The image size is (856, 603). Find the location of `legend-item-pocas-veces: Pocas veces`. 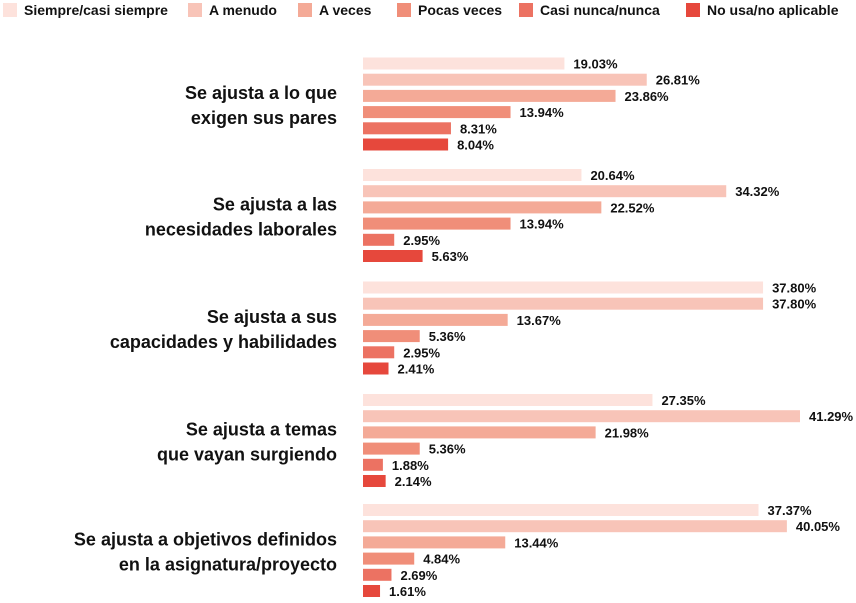

legend-item-pocas-veces: Pocas veces is located at coordinates (449, 10).